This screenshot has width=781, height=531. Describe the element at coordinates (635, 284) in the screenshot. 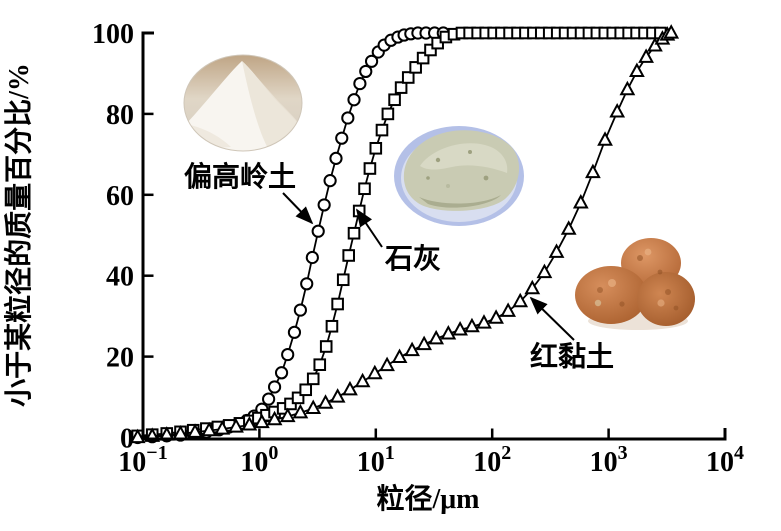

I see `red-clay-photo` at that location.